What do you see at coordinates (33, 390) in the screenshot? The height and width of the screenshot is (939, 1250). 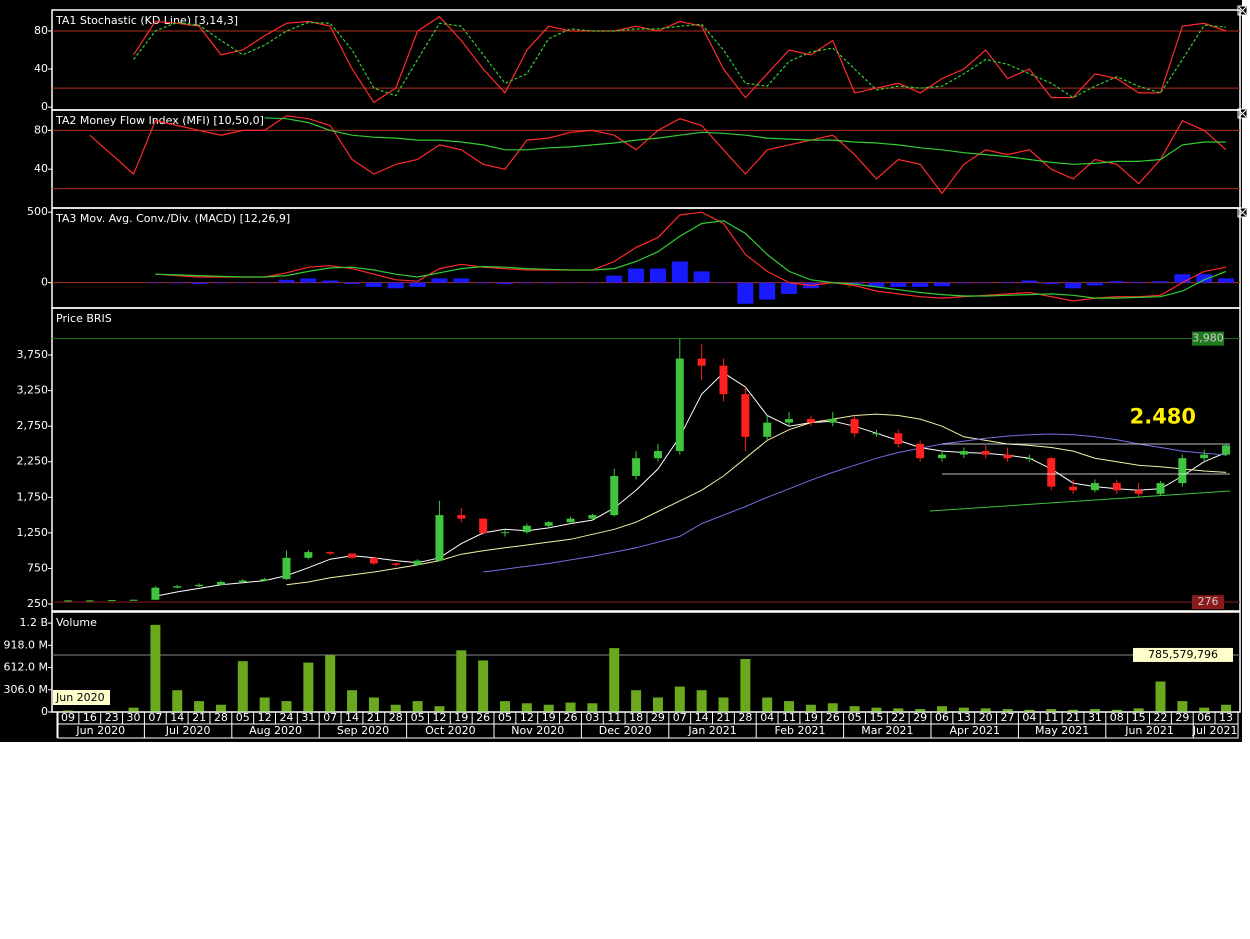 I see `y-tick-label: 3,250` at bounding box center [33, 390].